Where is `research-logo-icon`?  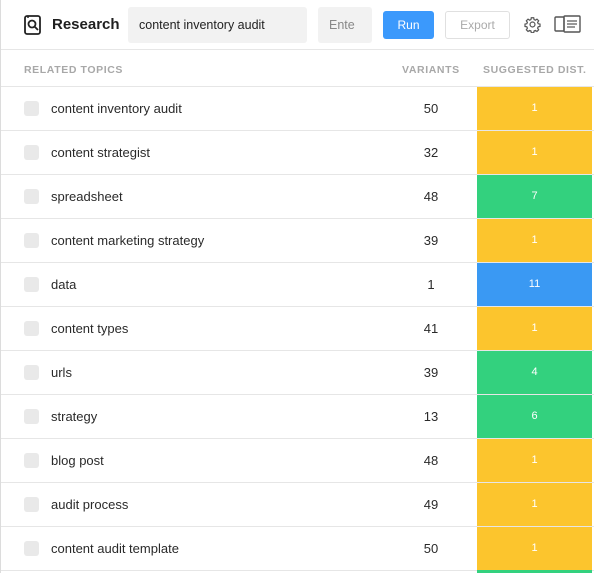
research-logo-icon is located at coordinates (32, 25).